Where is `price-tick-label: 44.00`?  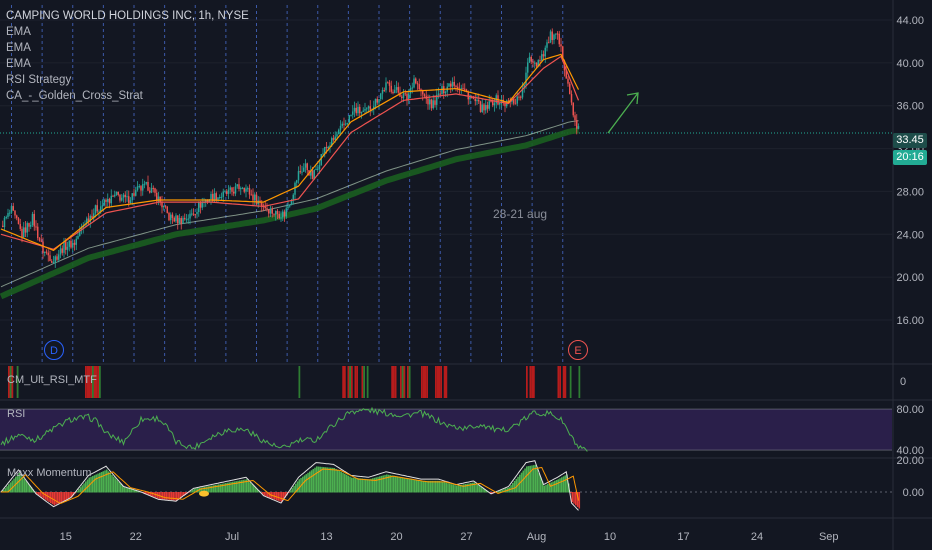 price-tick-label: 44.00 is located at coordinates (910, 21).